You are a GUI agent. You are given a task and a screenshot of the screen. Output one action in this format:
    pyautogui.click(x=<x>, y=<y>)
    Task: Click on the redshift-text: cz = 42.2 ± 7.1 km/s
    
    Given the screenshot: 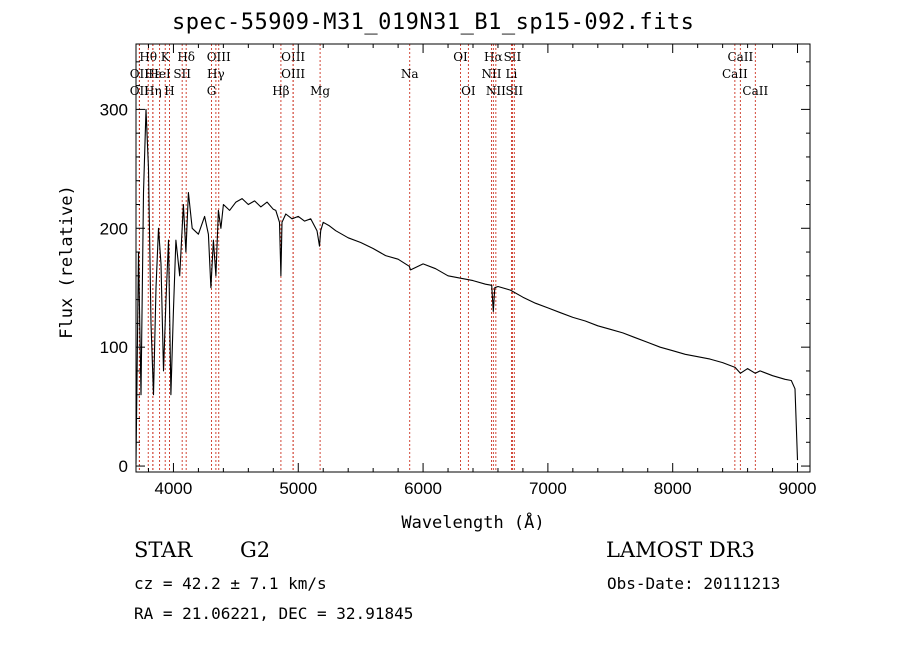 What is the action you would take?
    pyautogui.click(x=230, y=583)
    